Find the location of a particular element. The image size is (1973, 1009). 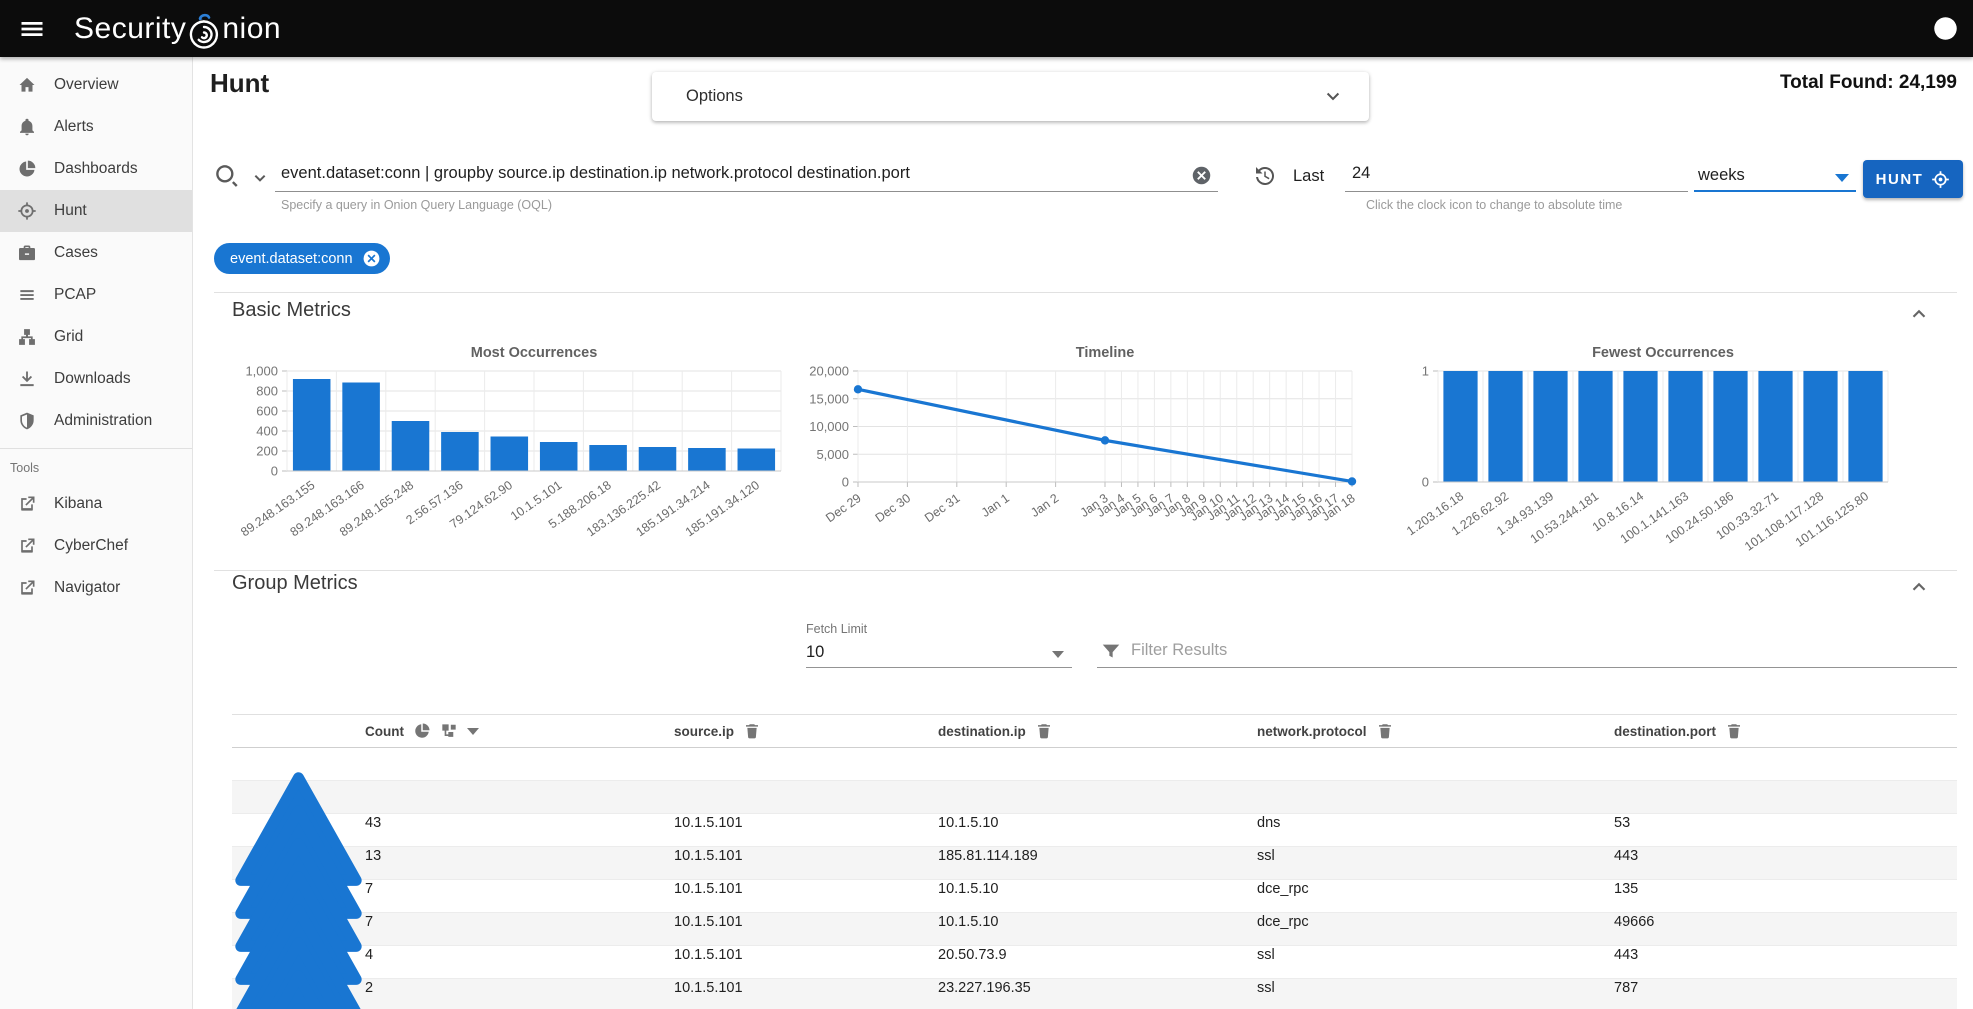

sidebar-item-hunt: Hunt is located at coordinates (96, 211).